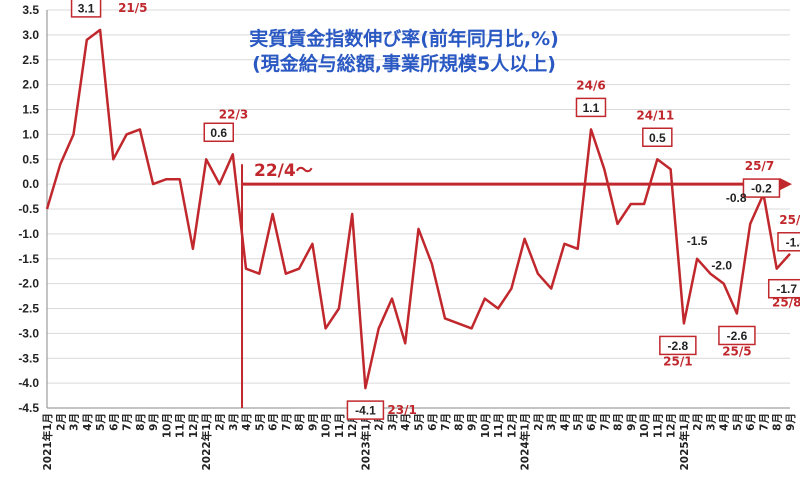  I want to click on y-tick-label: -0.5, so click(28, 209).